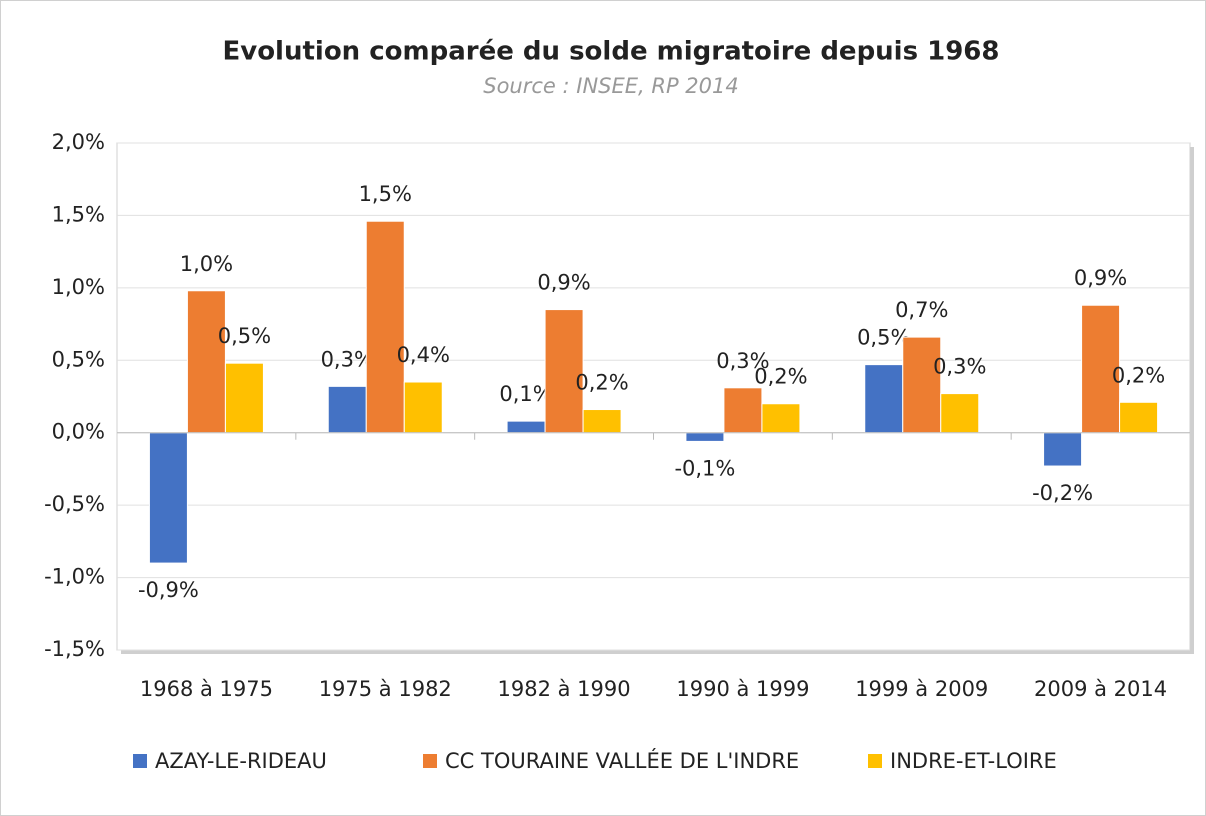  Describe the element at coordinates (921, 310) in the screenshot. I see `value-label: 0,7%` at that location.